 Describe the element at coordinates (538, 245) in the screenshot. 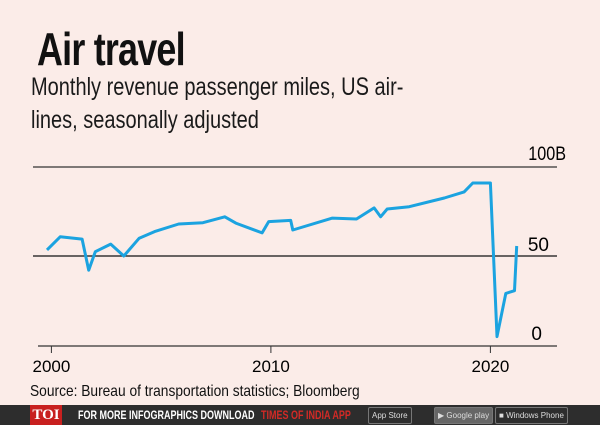

I see `y-tick-label-50: 50` at that location.